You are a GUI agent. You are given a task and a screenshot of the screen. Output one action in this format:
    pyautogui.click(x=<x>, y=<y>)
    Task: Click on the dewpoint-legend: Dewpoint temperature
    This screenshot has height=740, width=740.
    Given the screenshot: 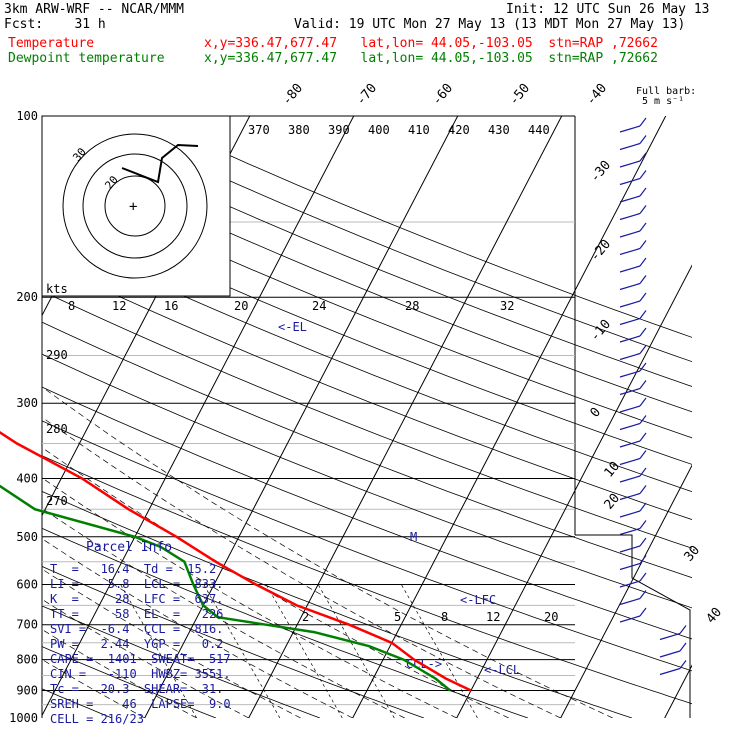 What is the action you would take?
    pyautogui.click(x=86, y=58)
    